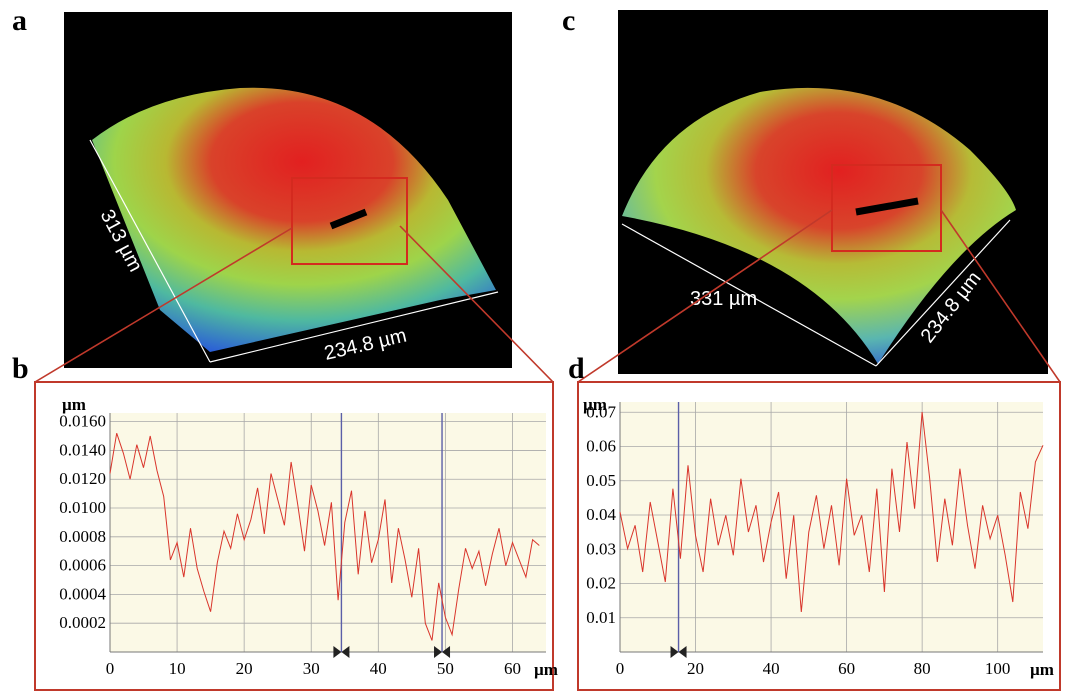 This screenshot has height=691, width=1069. I want to click on connector-a-right, so click(476, 304).